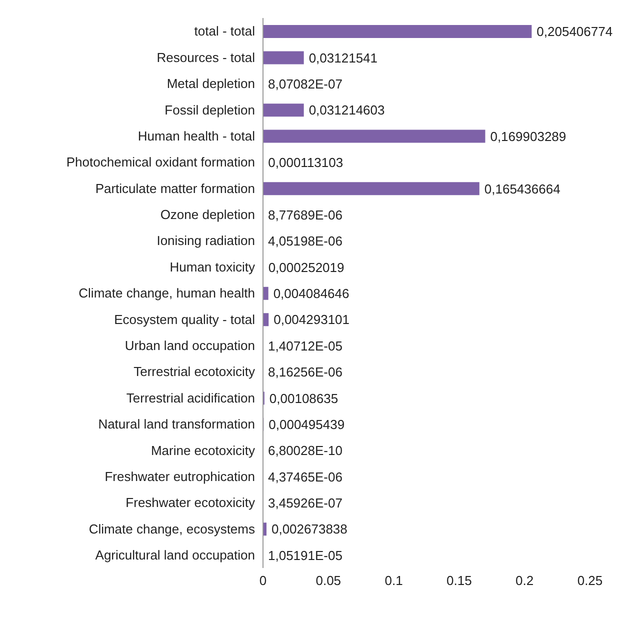 The width and height of the screenshot is (643, 630). What do you see at coordinates (305, 555) in the screenshot?
I see `data-label: 1,05191E-05` at bounding box center [305, 555].